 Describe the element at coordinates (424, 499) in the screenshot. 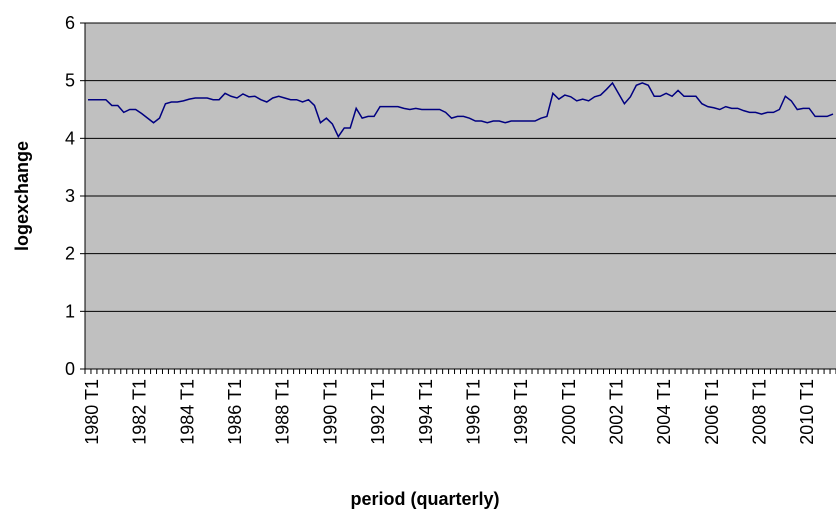

I see `x-axis-label: period (quarterly)` at that location.